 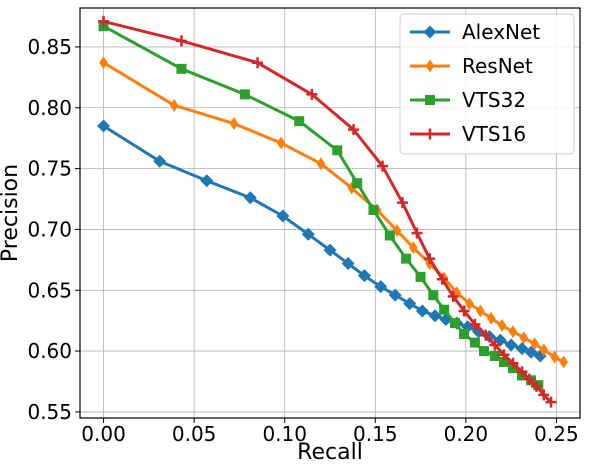 What do you see at coordinates (49, 169) in the screenshot?
I see `y-tick-label: 0.75` at bounding box center [49, 169].